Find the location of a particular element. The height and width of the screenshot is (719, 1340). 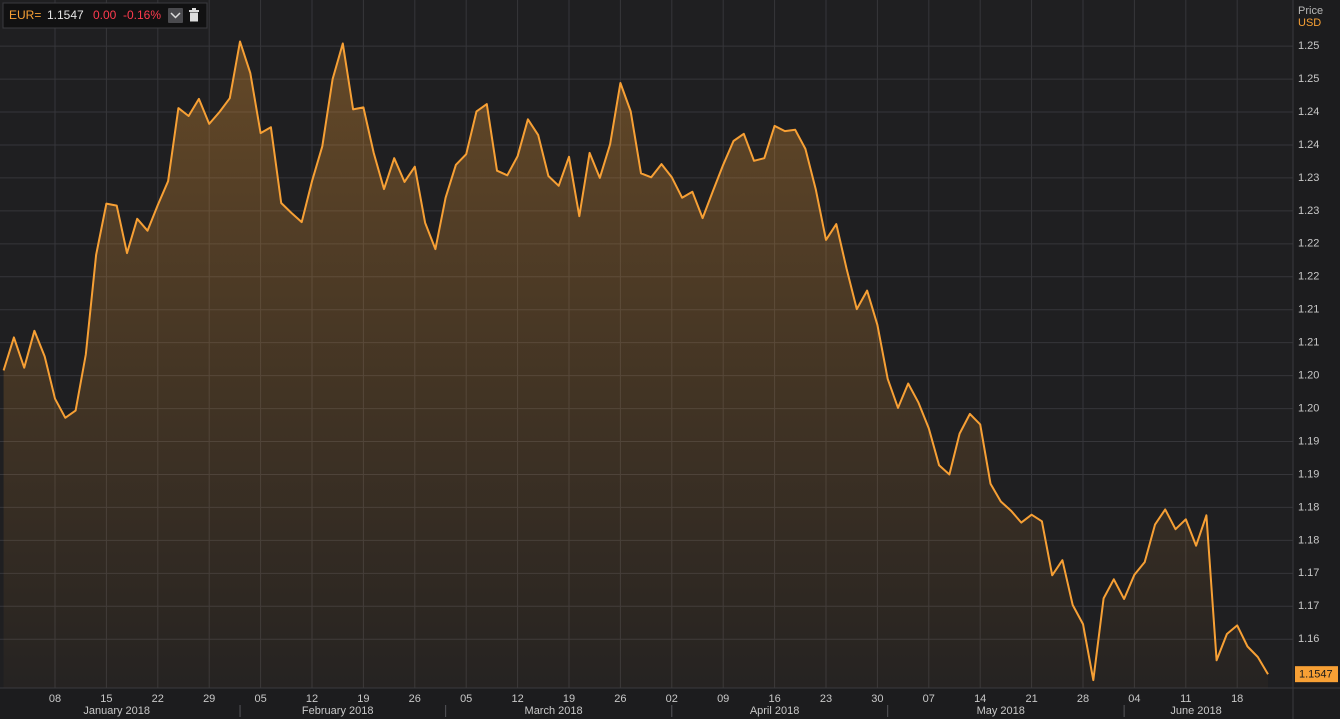

trash-body is located at coordinates (194, 17).